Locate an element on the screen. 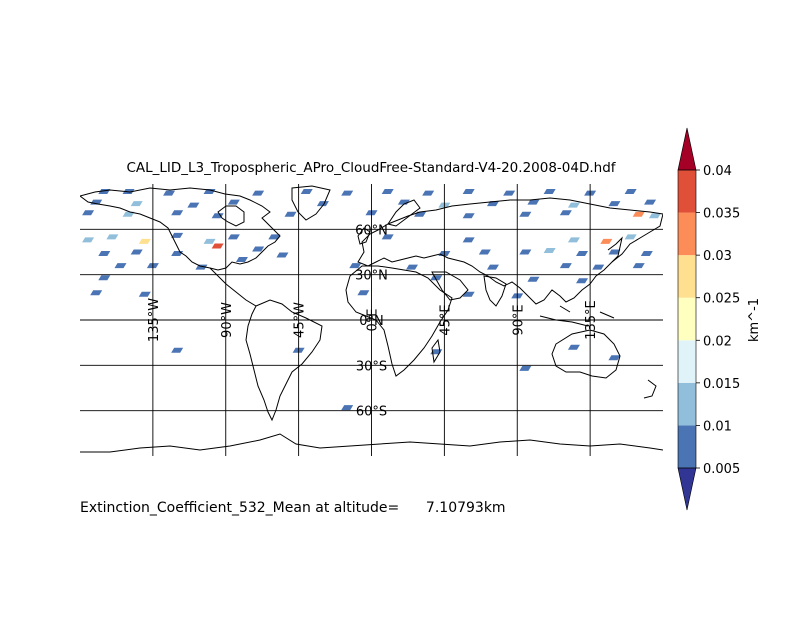 The width and height of the screenshot is (800, 640). colorbar-tick-label: 0.02 is located at coordinates (717, 341).